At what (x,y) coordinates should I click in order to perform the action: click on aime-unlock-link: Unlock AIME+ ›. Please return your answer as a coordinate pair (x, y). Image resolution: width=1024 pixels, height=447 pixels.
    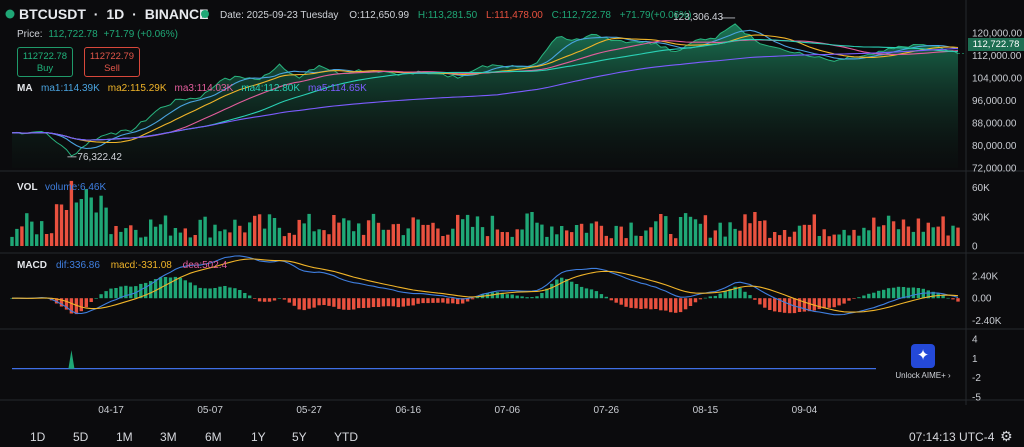
    Looking at the image, I should click on (923, 375).